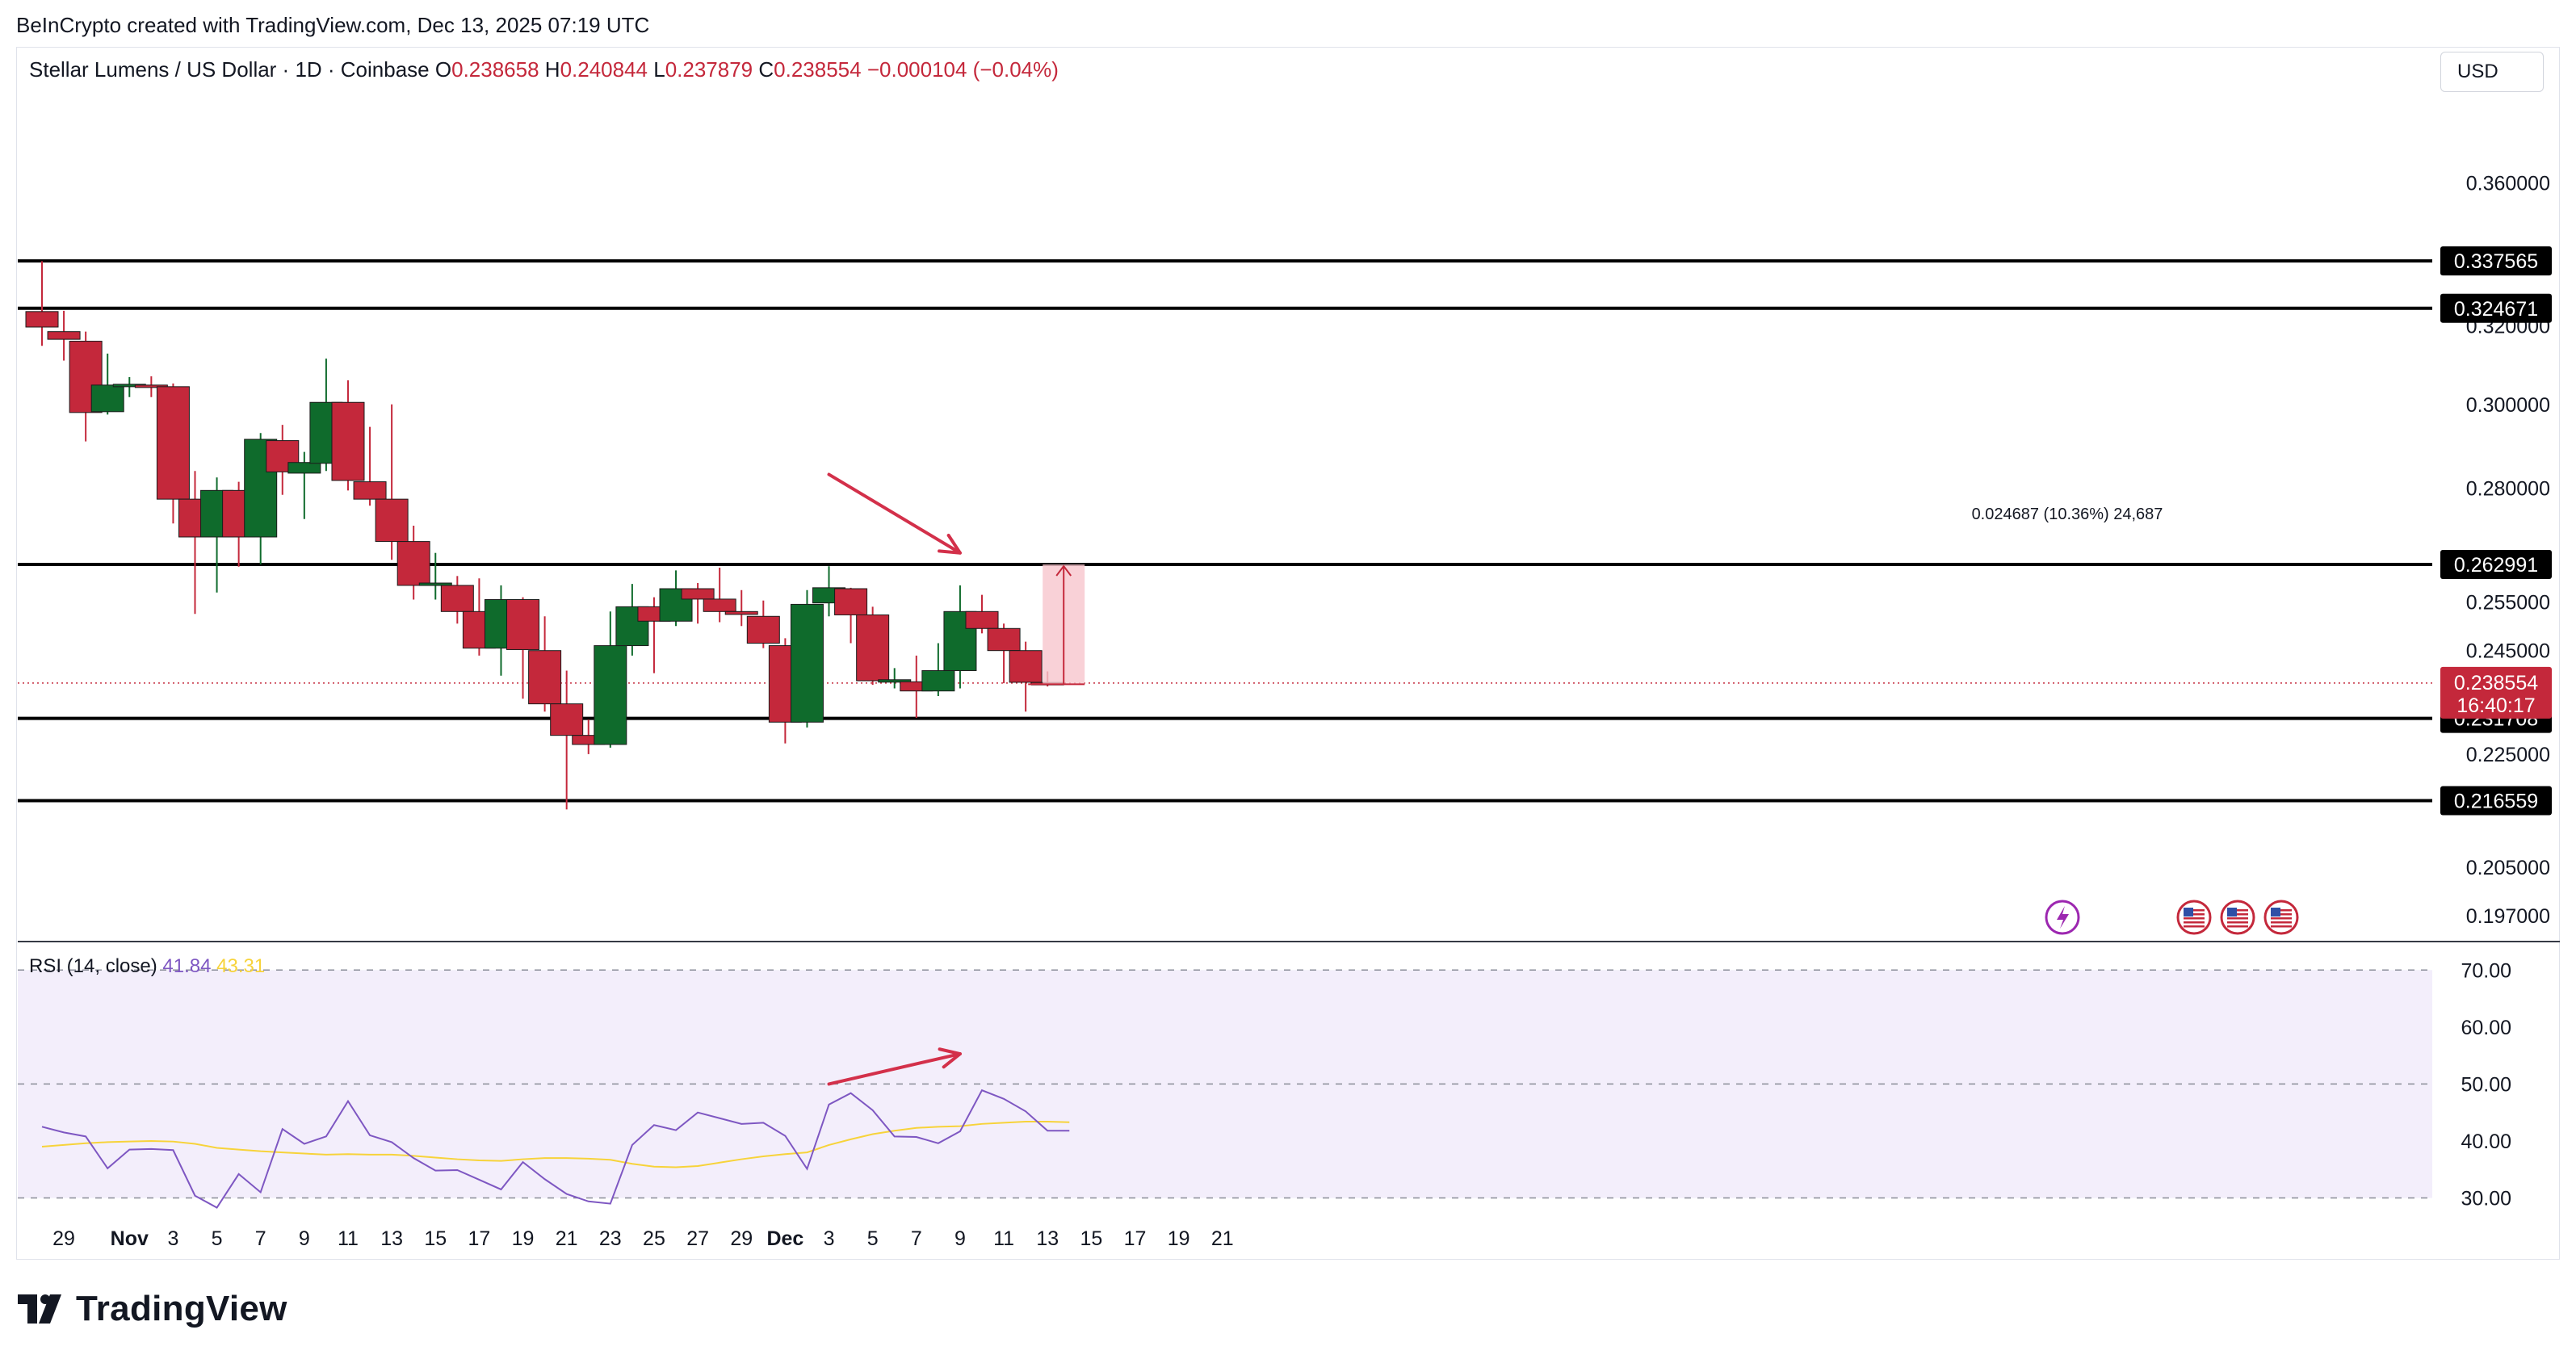 Image resolution: width=2576 pixels, height=1355 pixels. I want to click on price-axis-tick: 0.300000, so click(2508, 406).